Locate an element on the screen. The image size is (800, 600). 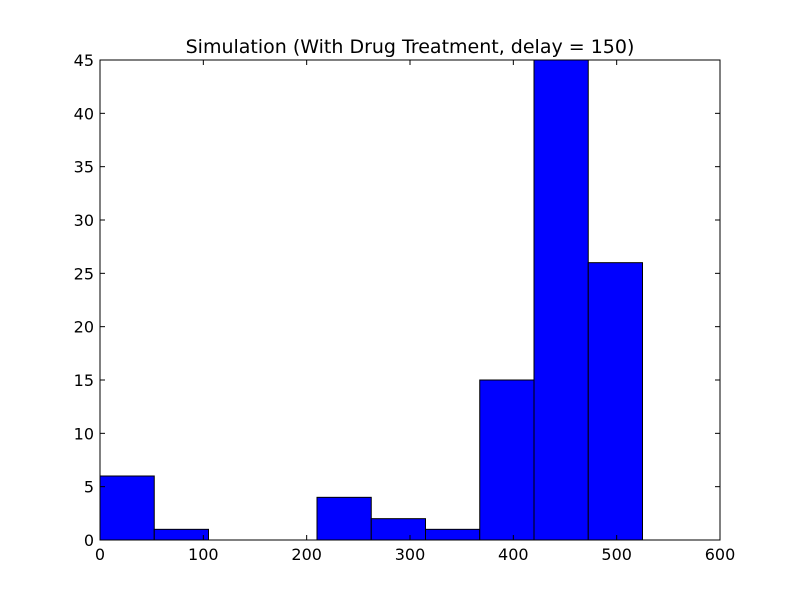
y-tick-label: 45 is located at coordinates (84, 60).